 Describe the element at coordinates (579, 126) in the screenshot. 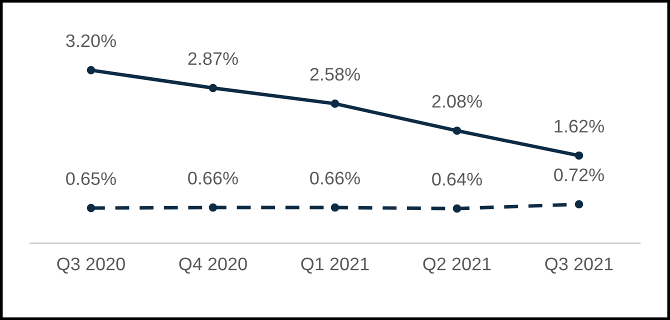

I see `data-label: 1.62%` at that location.